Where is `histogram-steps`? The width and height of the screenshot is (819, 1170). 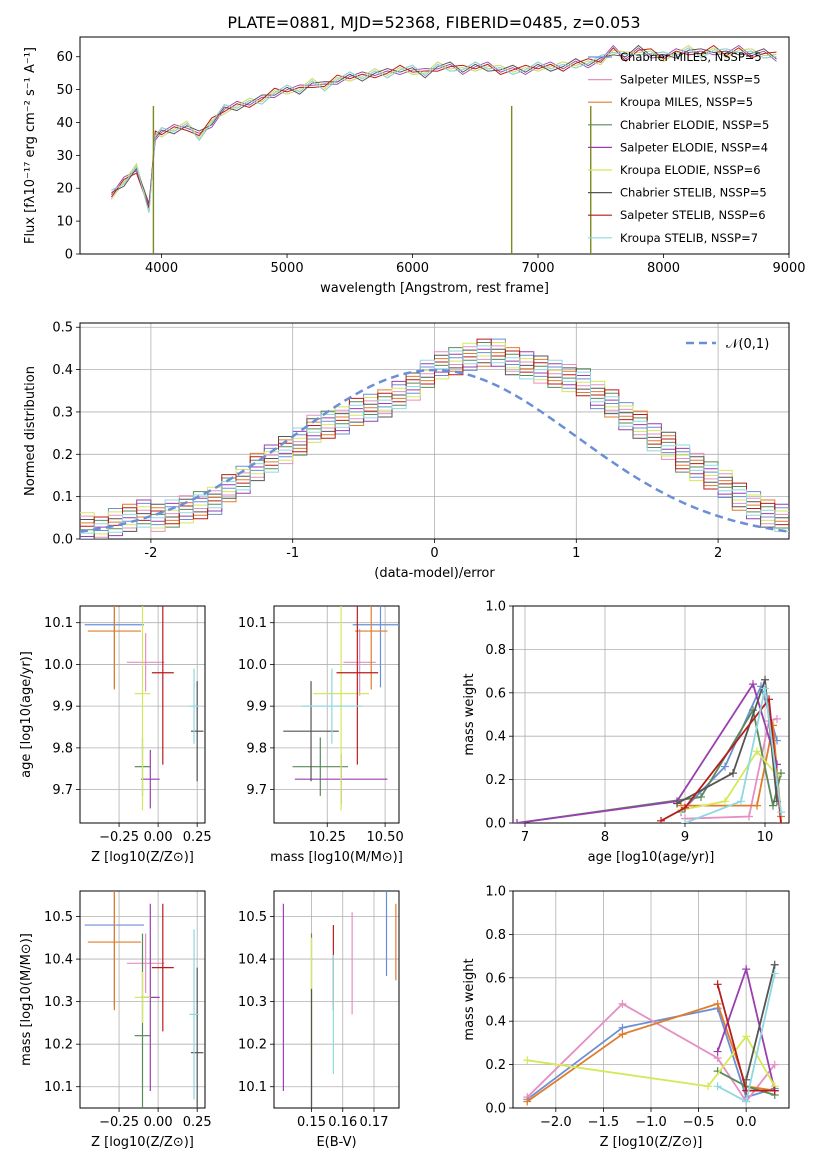
histogram-steps is located at coordinates (434, 438).